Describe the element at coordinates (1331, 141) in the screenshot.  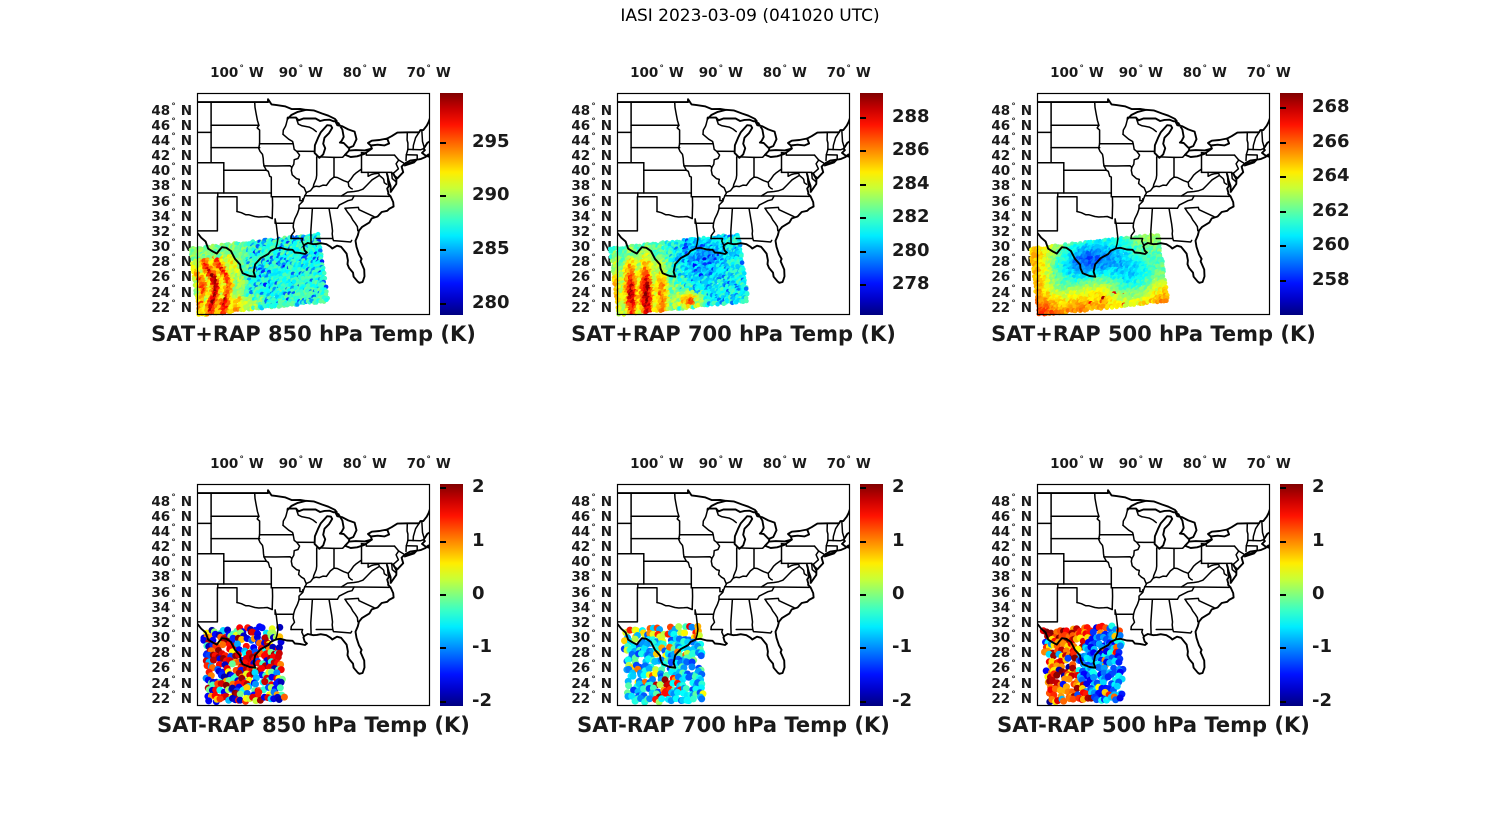
I see `colorbar-tick-label: 266` at that location.